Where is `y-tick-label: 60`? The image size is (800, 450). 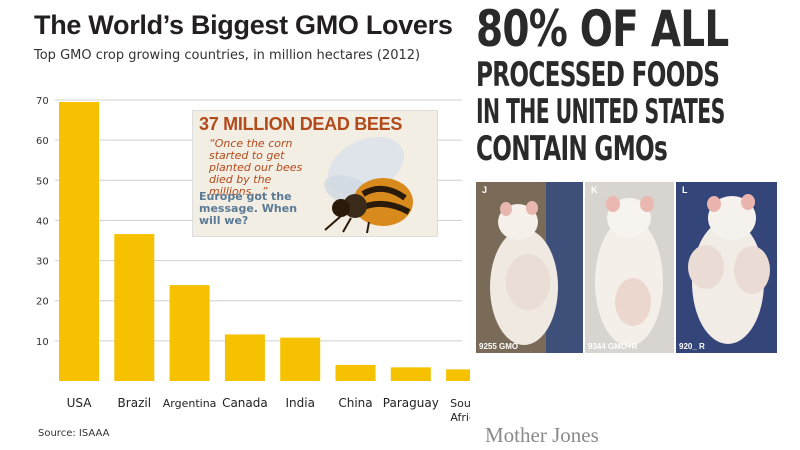
y-tick-label: 60 is located at coordinates (42, 141).